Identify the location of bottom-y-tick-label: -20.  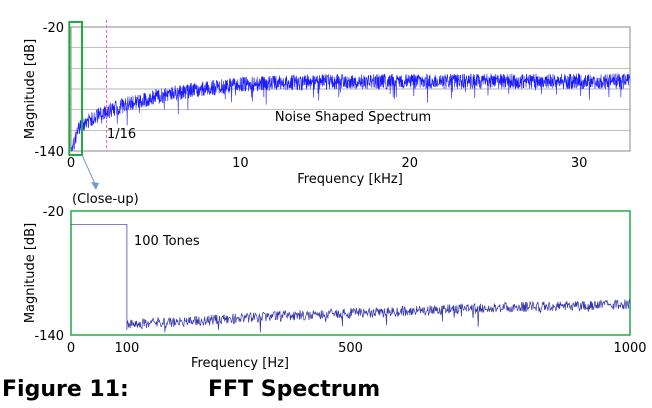
(53, 212).